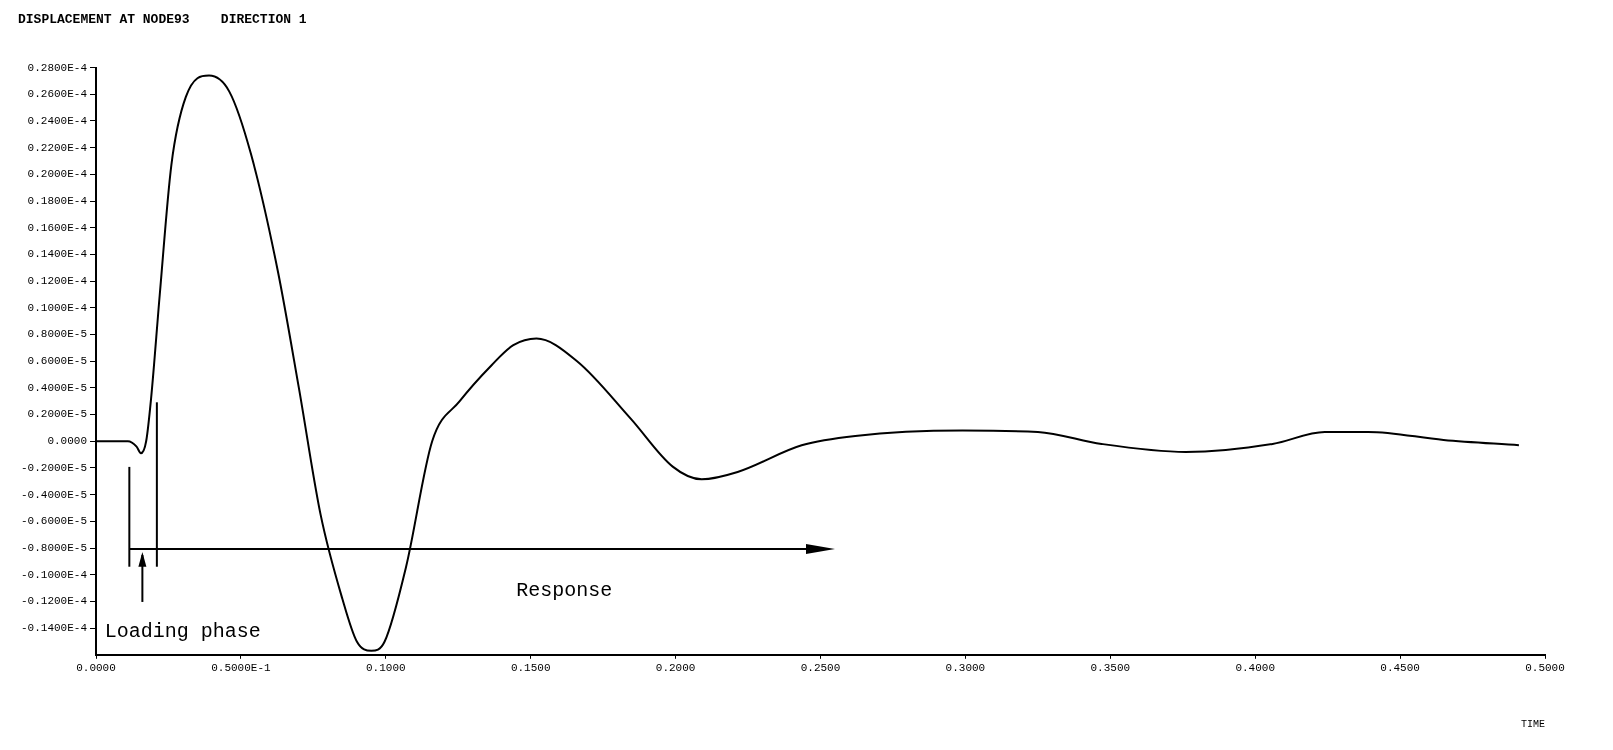  I want to click on y-tick-label: -0.1000E-4, so click(54, 574).